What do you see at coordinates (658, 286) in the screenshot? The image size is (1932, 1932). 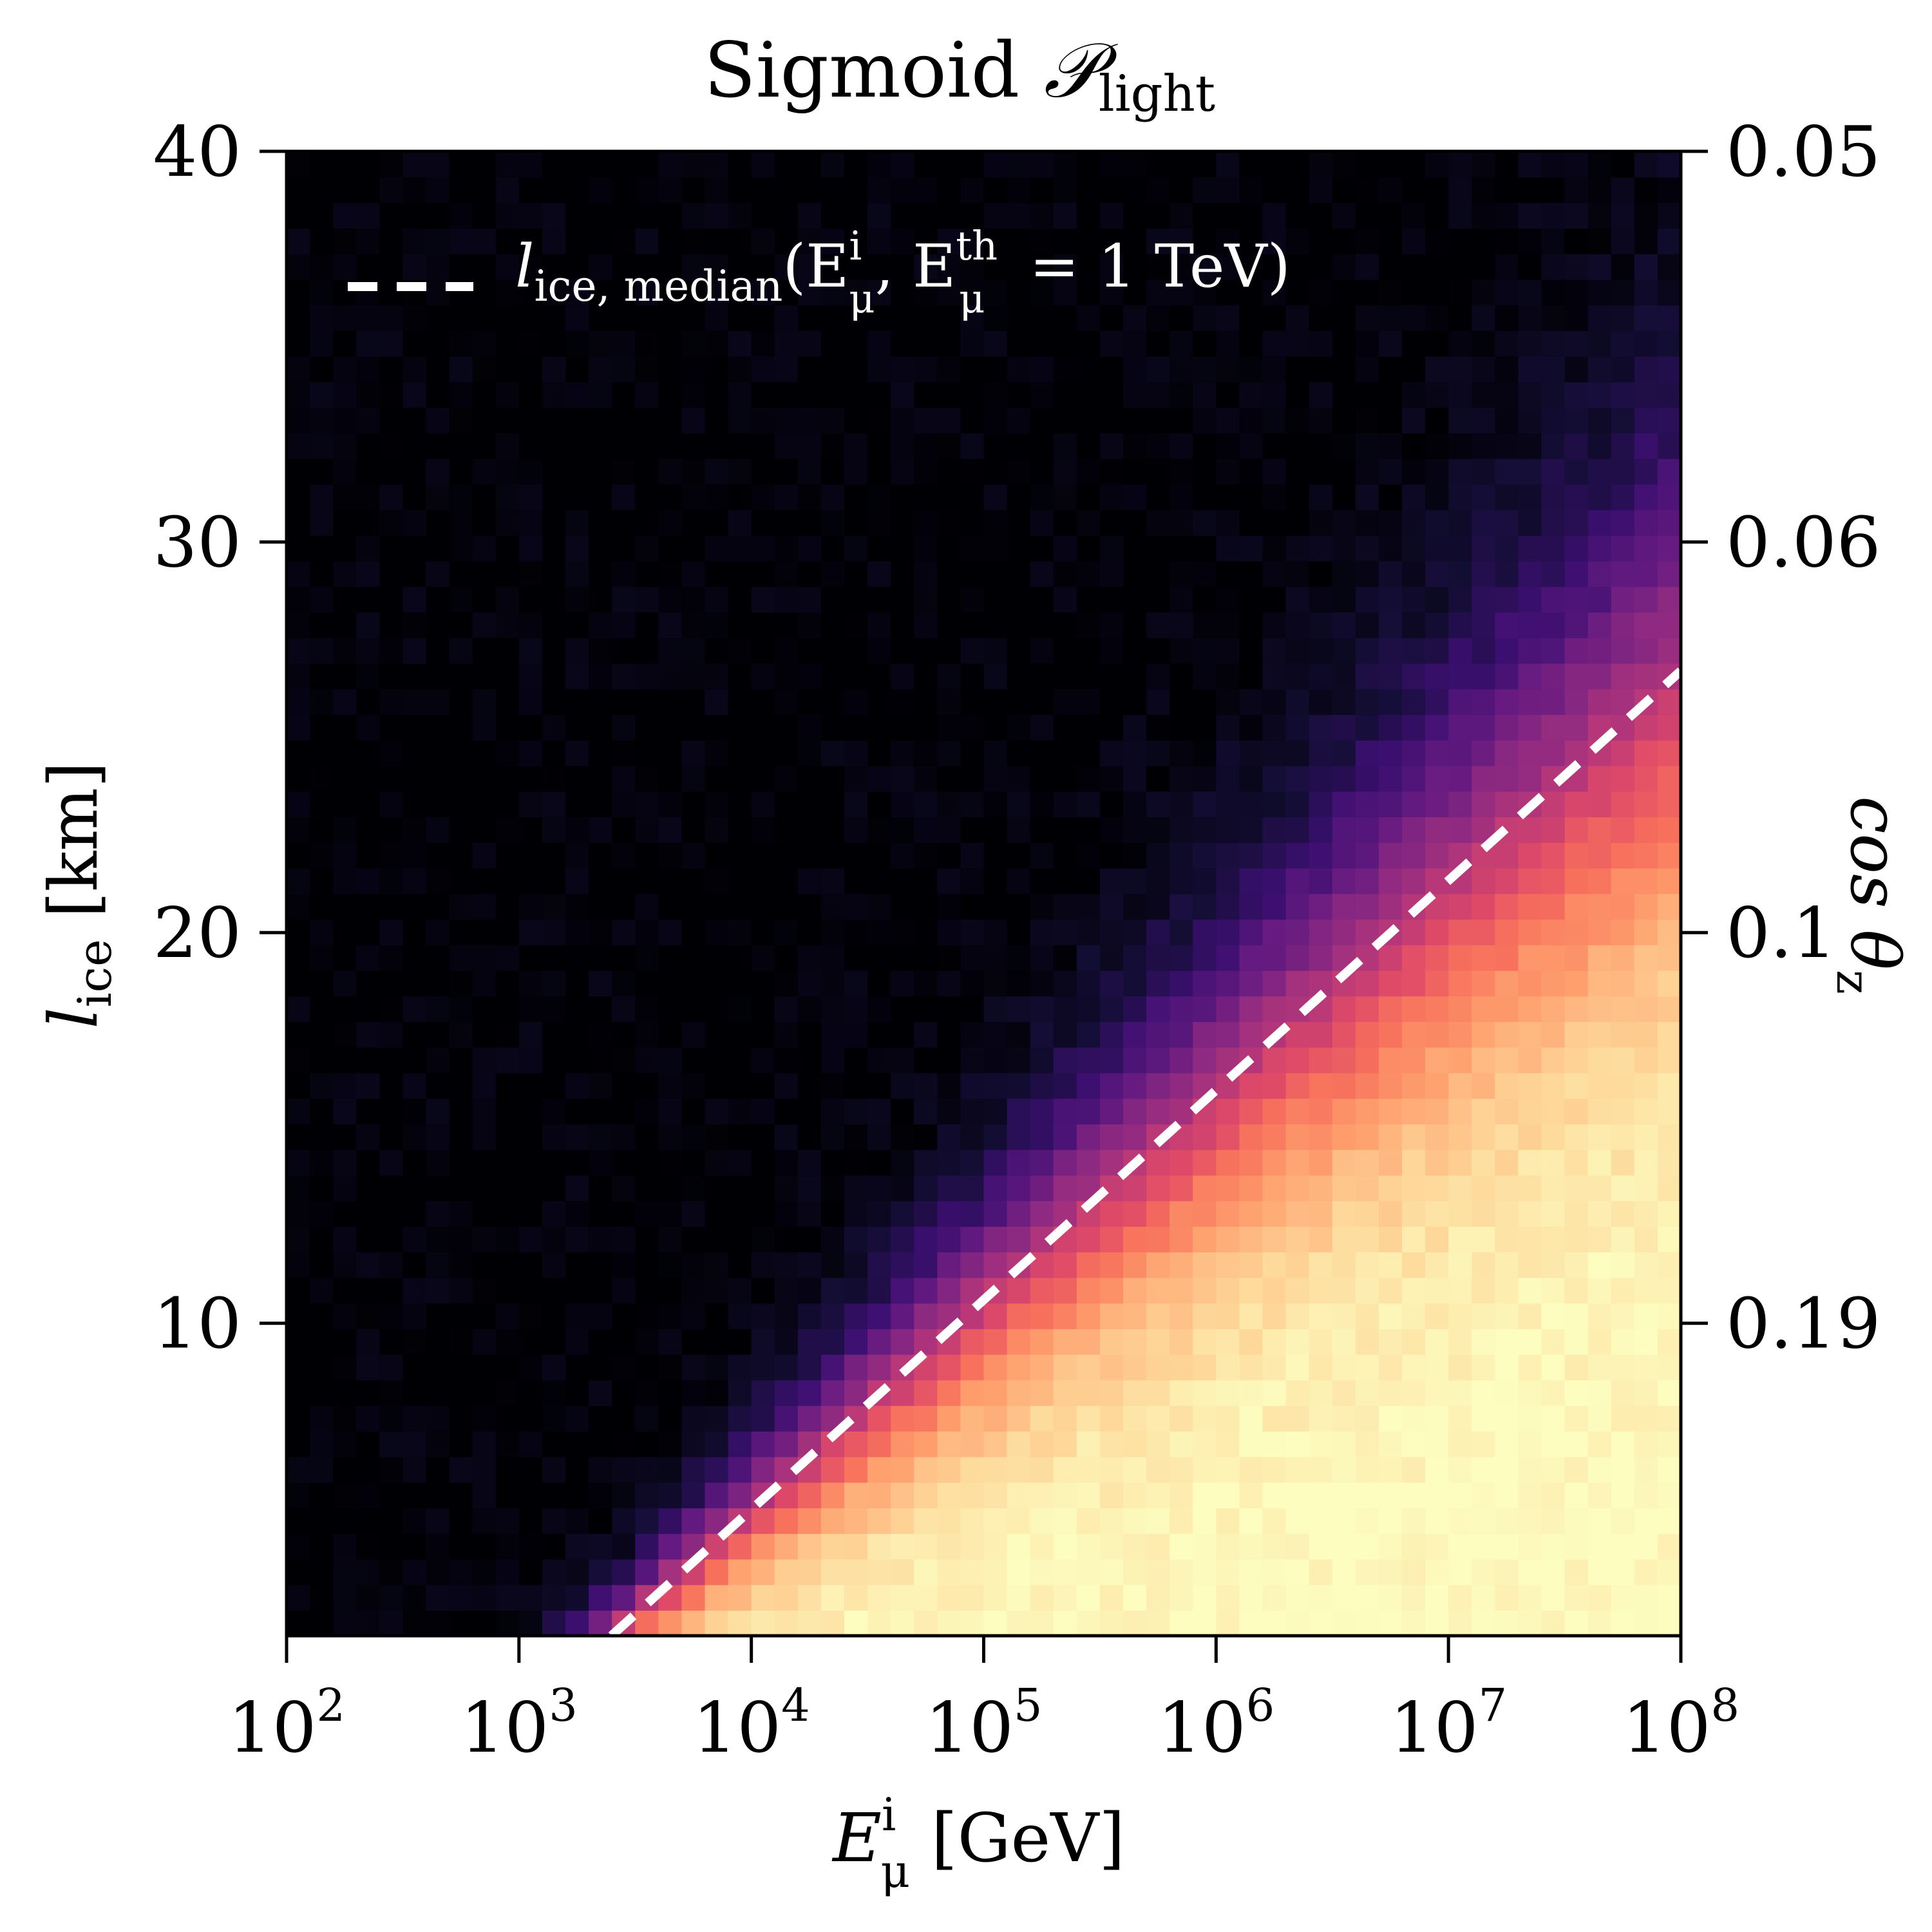 I see `legend-sub: ice, median` at bounding box center [658, 286].